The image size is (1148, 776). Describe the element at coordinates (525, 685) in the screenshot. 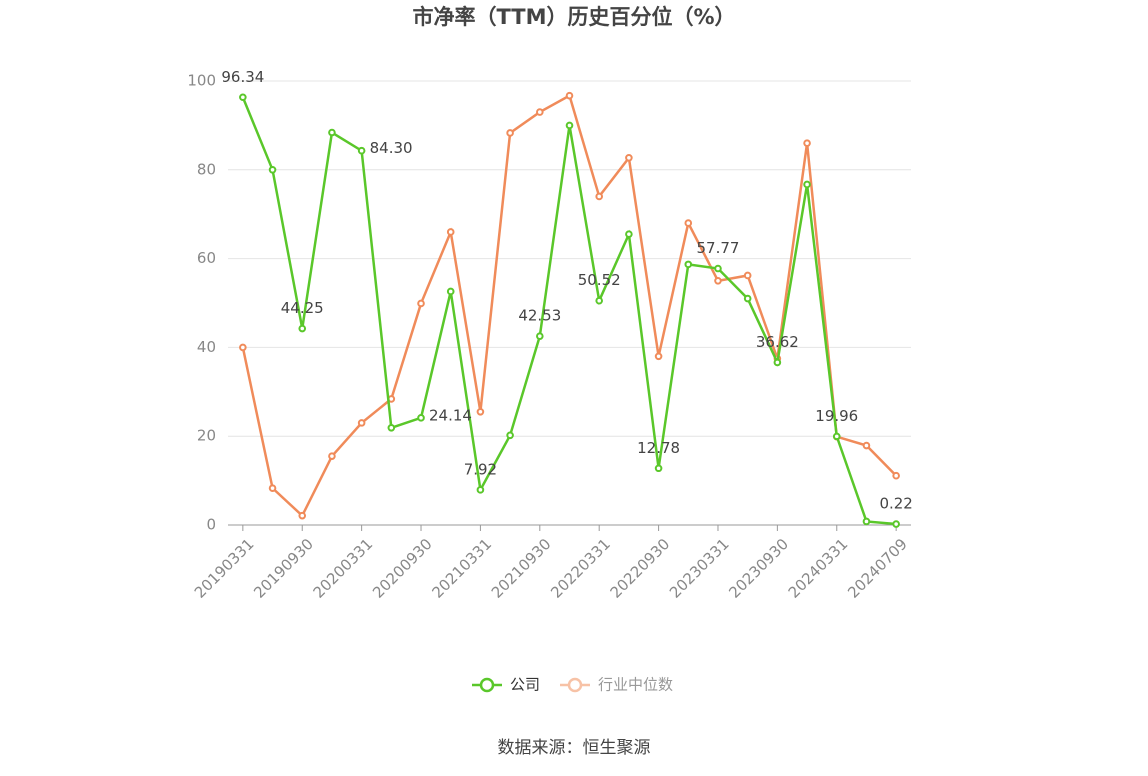

I see `legend-label: 公司` at that location.